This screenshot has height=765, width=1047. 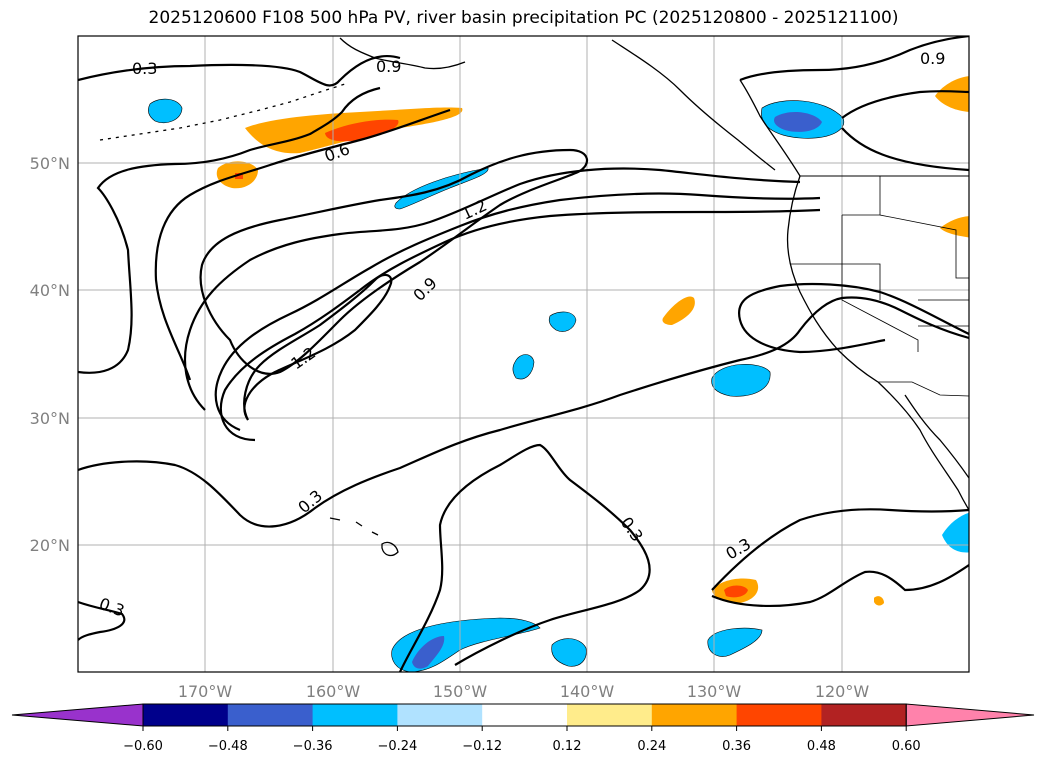 I want to click on contour-03-south, so click(x=524, y=557).